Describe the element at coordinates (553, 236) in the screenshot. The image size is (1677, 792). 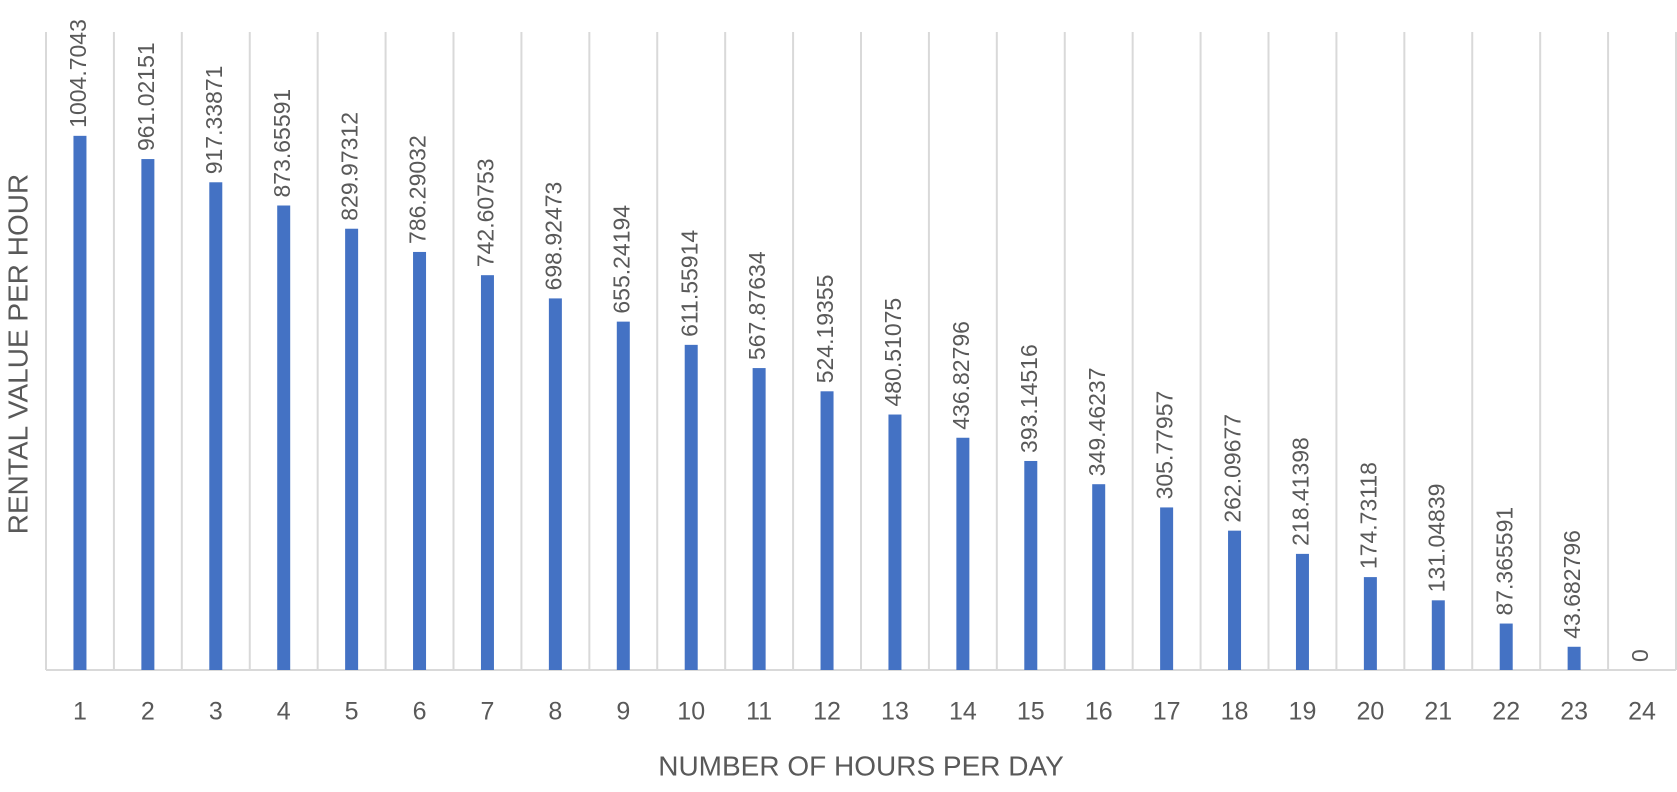
I see `data-label: 698.92473` at that location.